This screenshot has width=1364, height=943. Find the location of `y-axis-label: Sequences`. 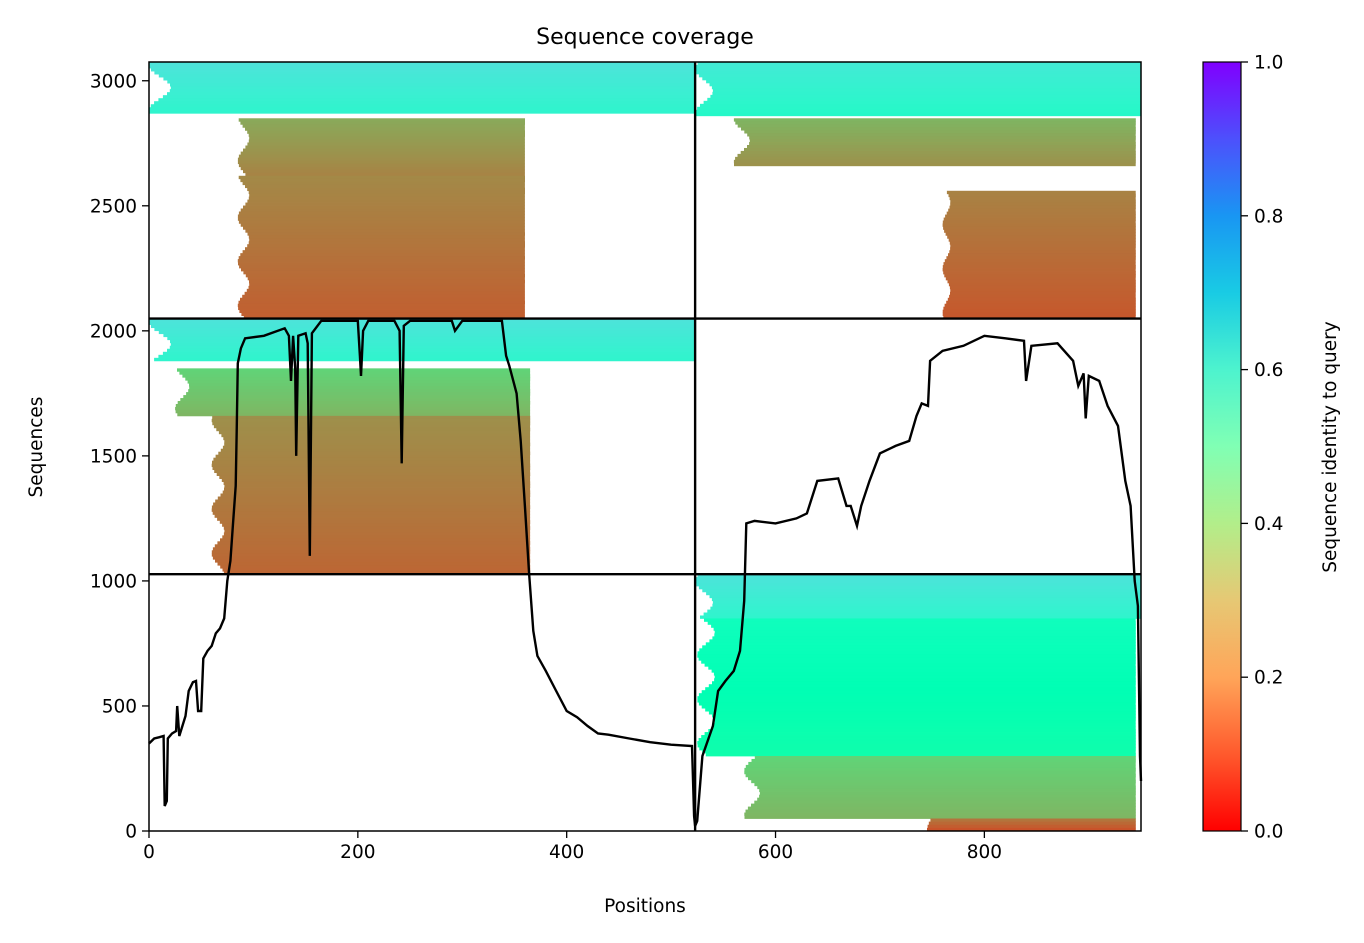

y-axis-label: Sequences is located at coordinates (36, 447).